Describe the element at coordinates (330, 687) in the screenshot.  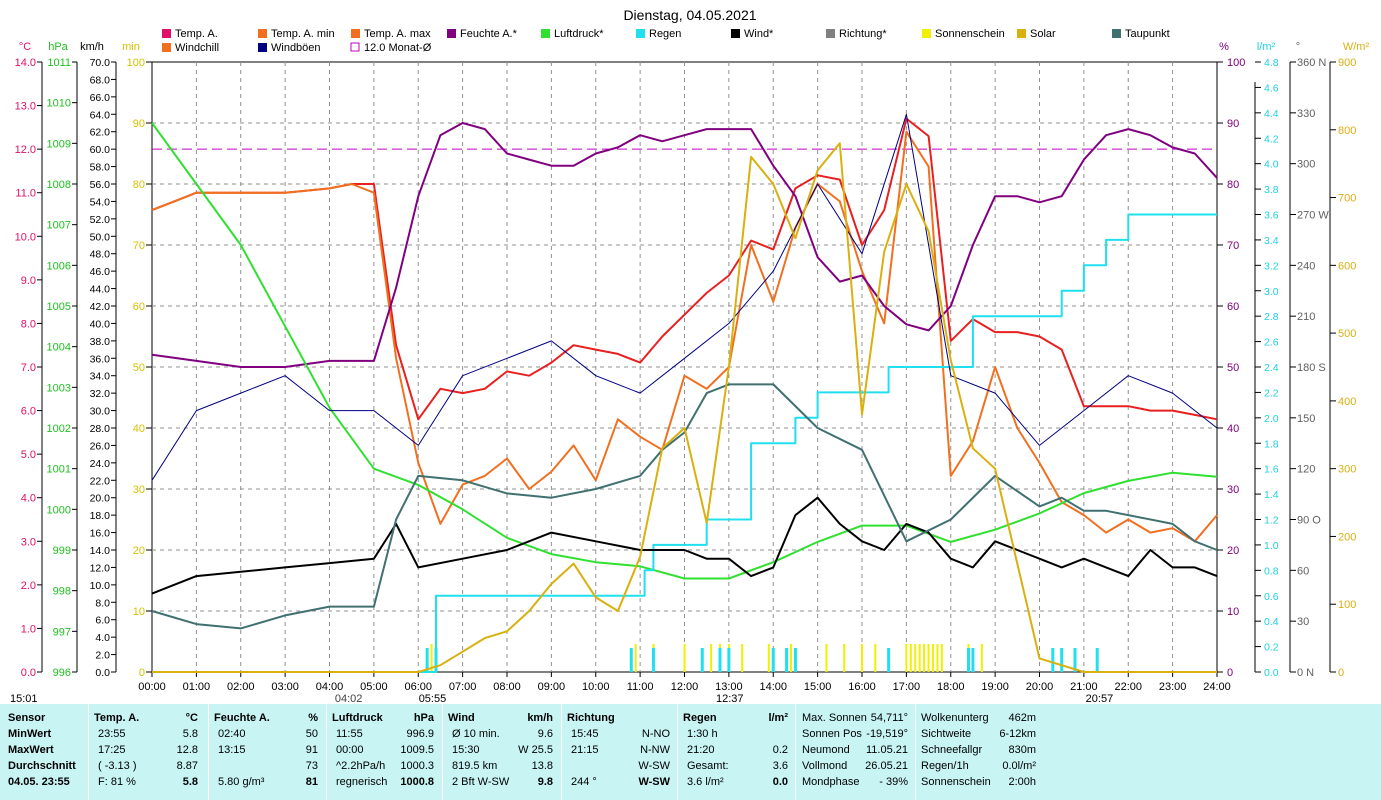
I see `x-tick-label: 04:00` at that location.